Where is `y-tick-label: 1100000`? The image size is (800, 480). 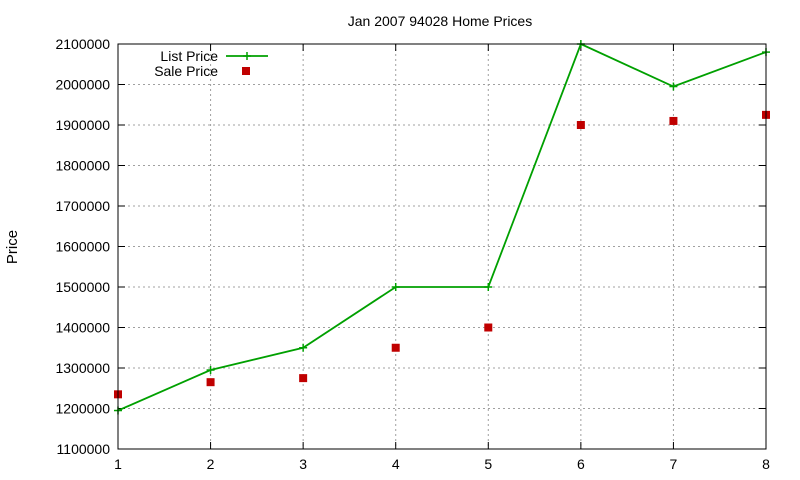
y-tick-label: 1100000 is located at coordinates (84, 449).